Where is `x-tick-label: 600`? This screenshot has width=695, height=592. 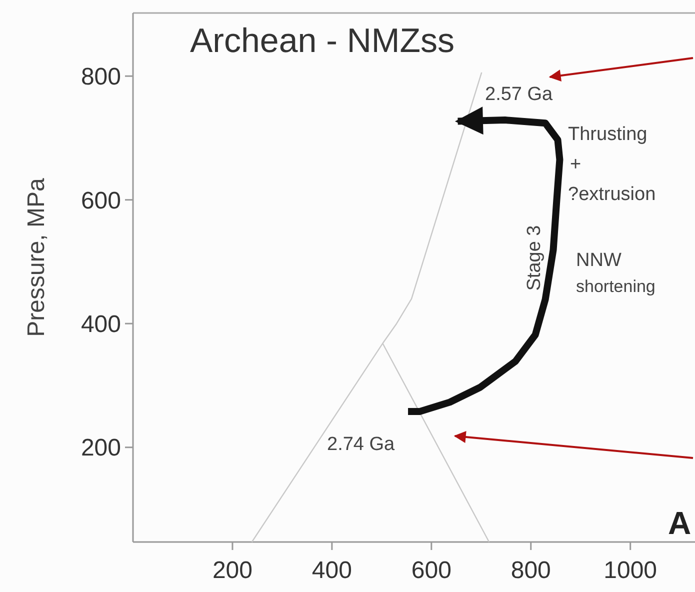
x-tick-label: 600 is located at coordinates (431, 570).